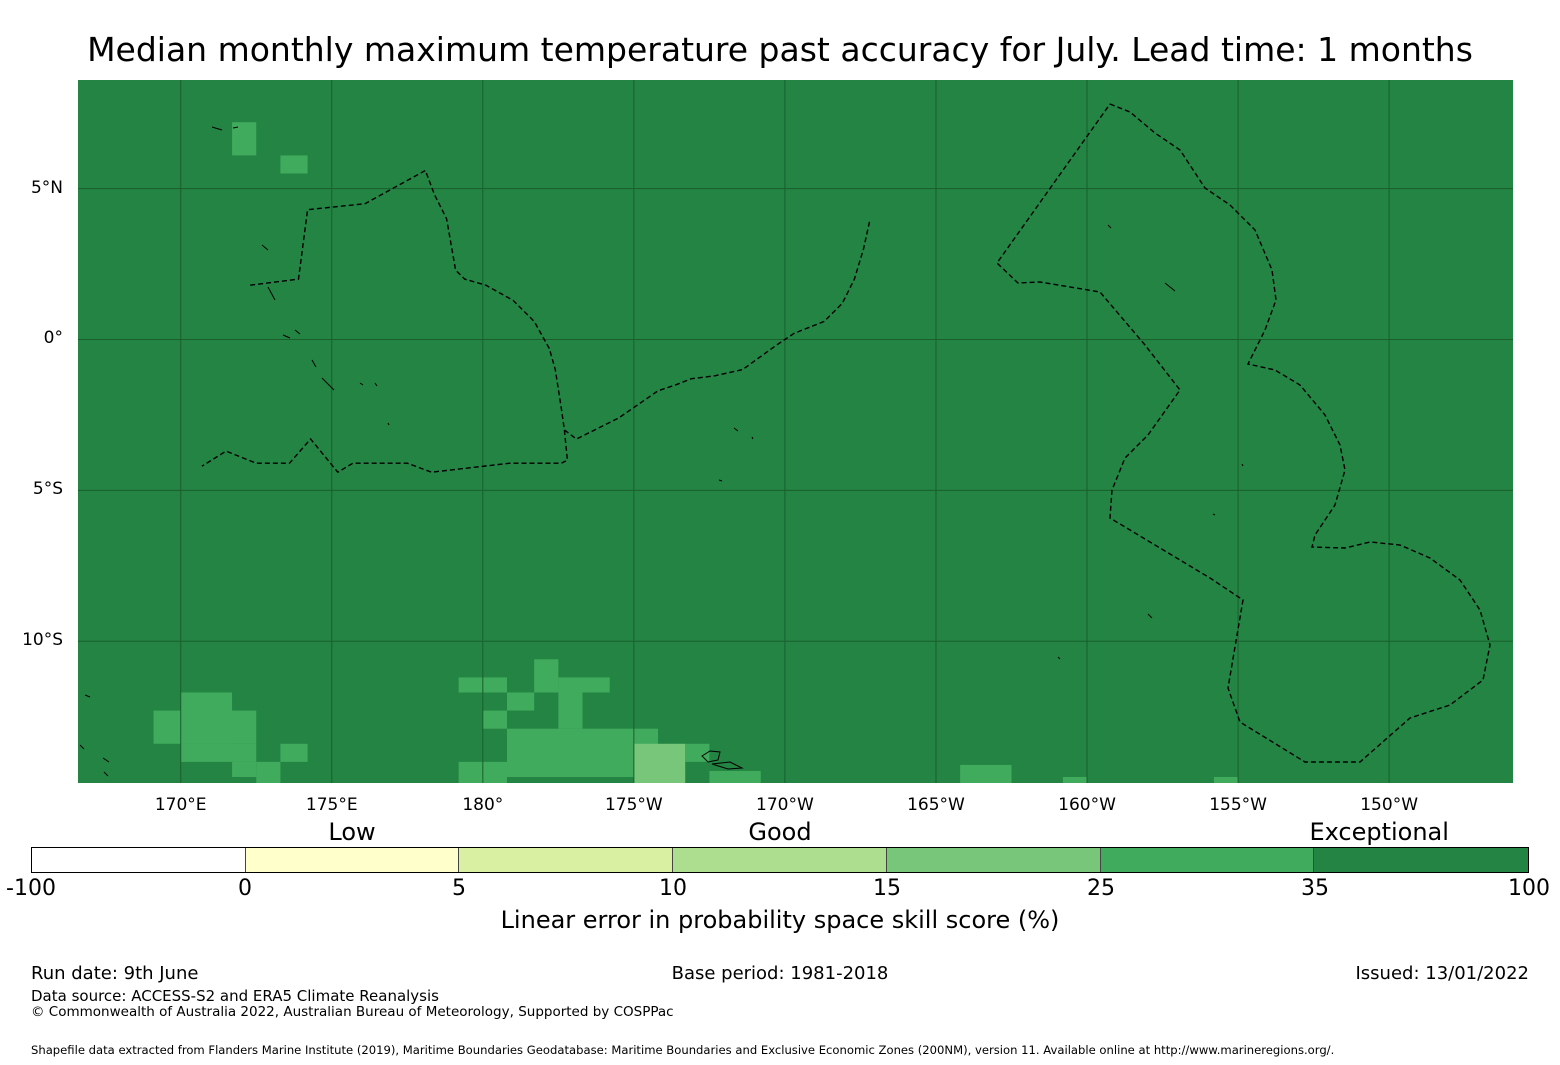 This screenshot has height=1065, width=1560. I want to click on longitude-label: 175°W, so click(633, 805).